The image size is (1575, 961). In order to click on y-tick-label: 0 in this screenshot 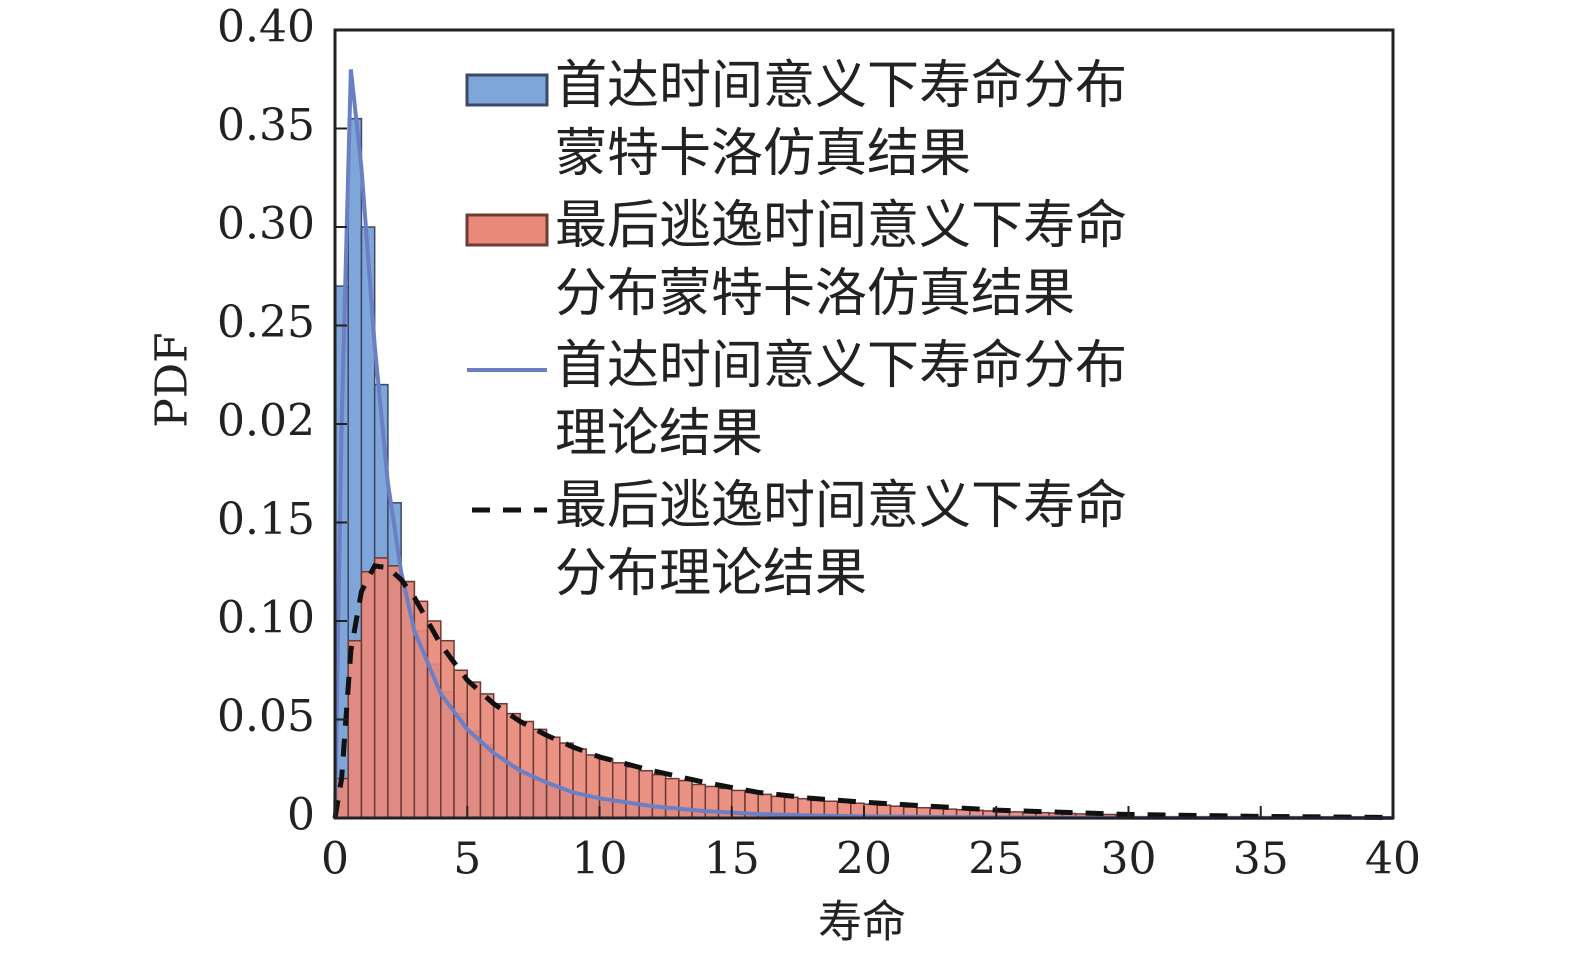, I will do `click(301, 815)`.